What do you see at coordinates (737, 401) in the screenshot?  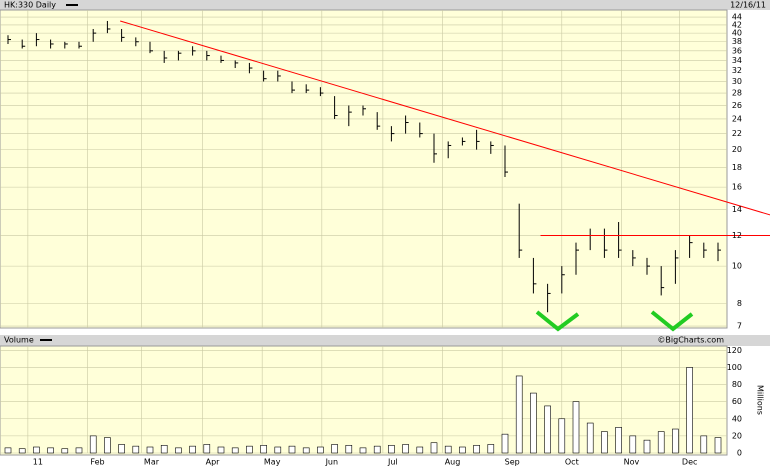 I see `y-tick-label: 60` at bounding box center [737, 401].